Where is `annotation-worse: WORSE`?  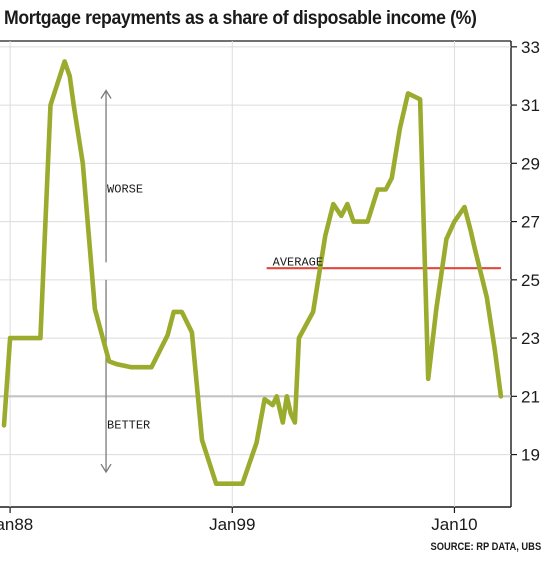 annotation-worse: WORSE is located at coordinates (125, 189).